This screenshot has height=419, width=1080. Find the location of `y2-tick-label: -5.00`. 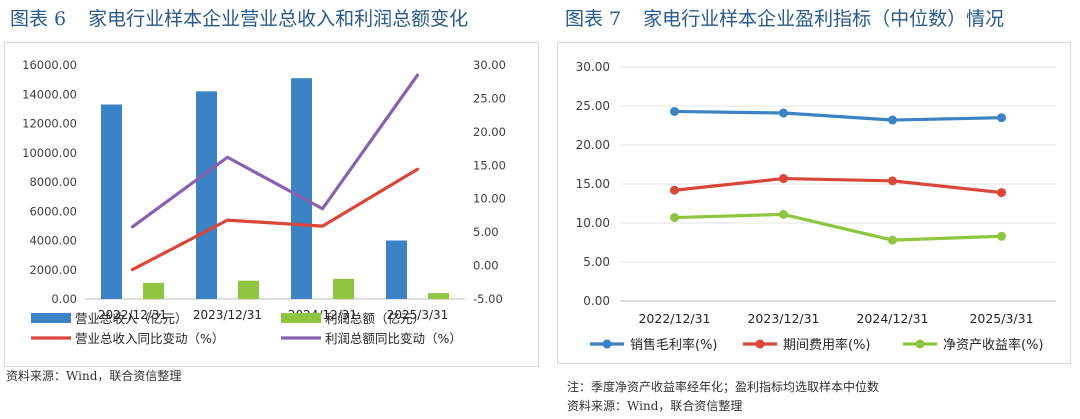

y2-tick-label: -5.00 is located at coordinates (488, 299).